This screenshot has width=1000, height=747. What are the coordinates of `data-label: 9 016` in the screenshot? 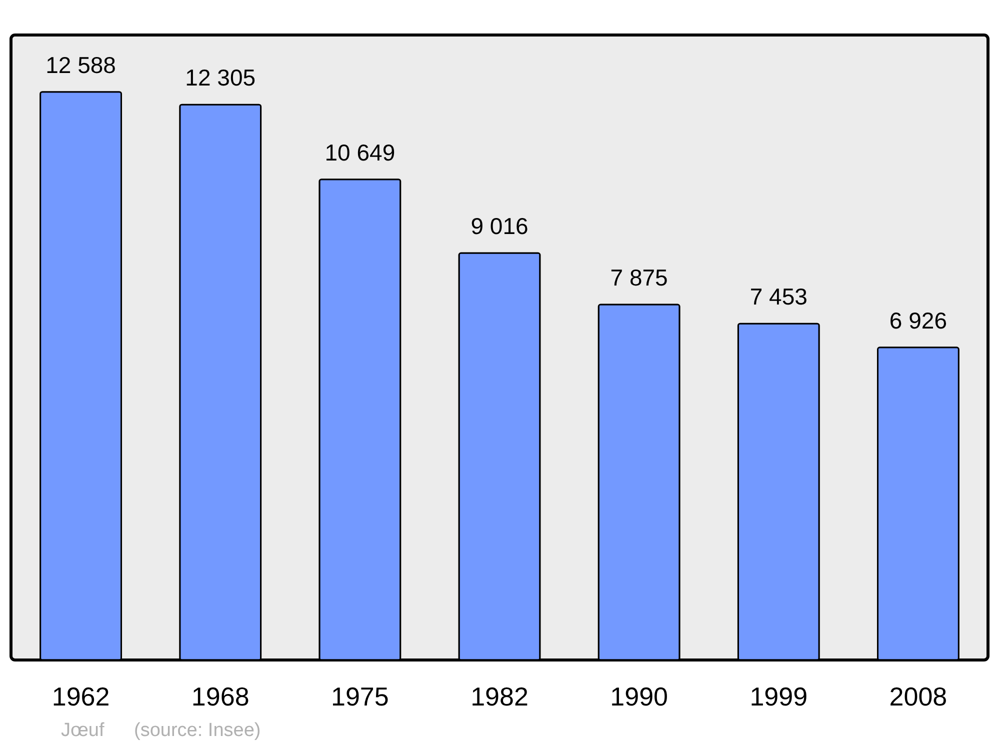 It's located at (499, 226).